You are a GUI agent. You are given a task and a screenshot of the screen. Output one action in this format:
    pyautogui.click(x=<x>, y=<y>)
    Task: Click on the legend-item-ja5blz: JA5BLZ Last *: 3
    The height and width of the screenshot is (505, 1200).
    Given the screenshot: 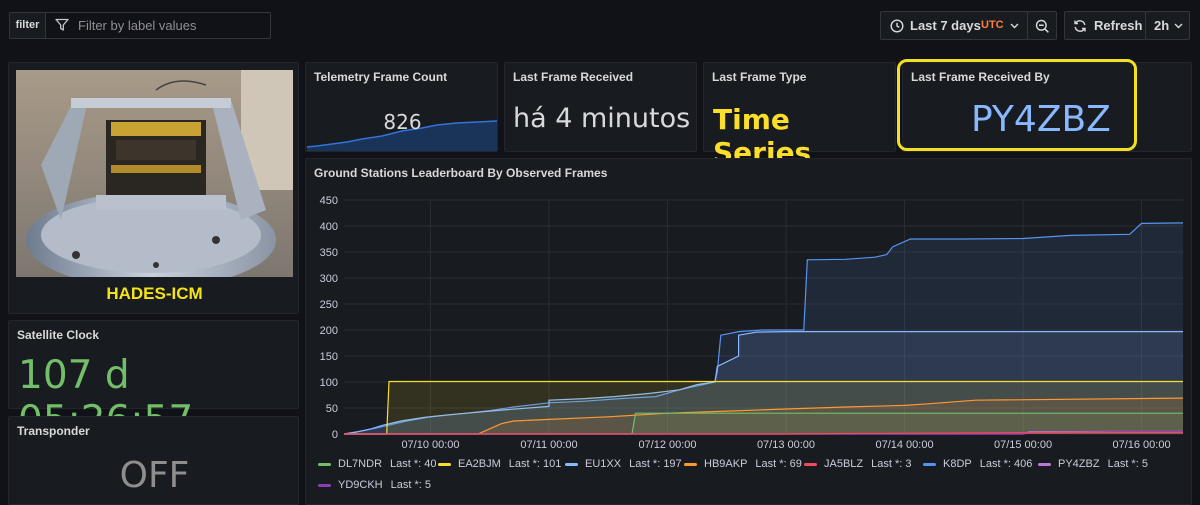 What is the action you would take?
    pyautogui.click(x=858, y=464)
    